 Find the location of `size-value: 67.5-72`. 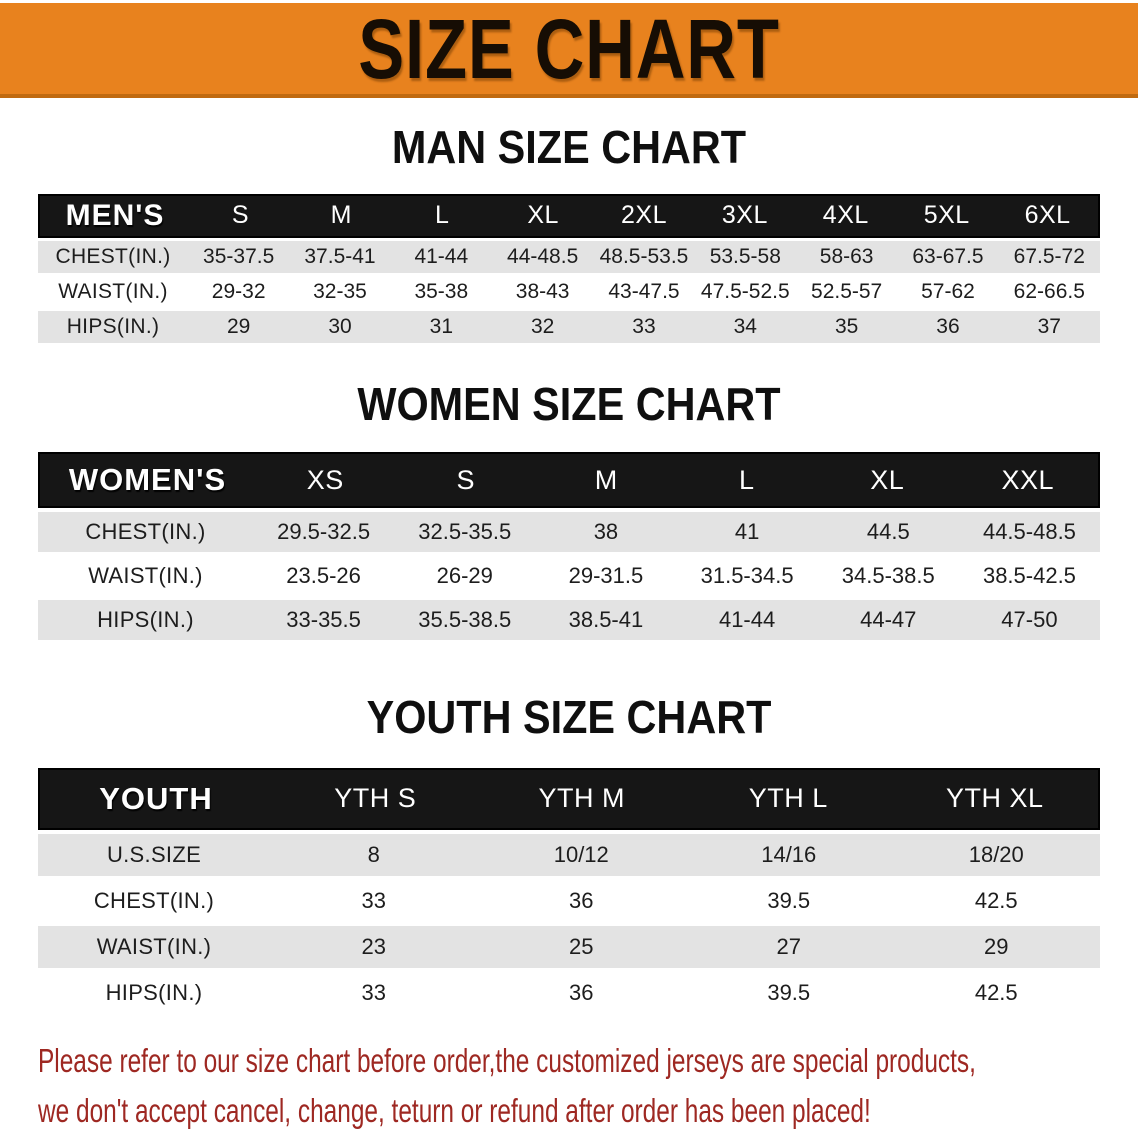

size-value: 67.5-72 is located at coordinates (1049, 256).